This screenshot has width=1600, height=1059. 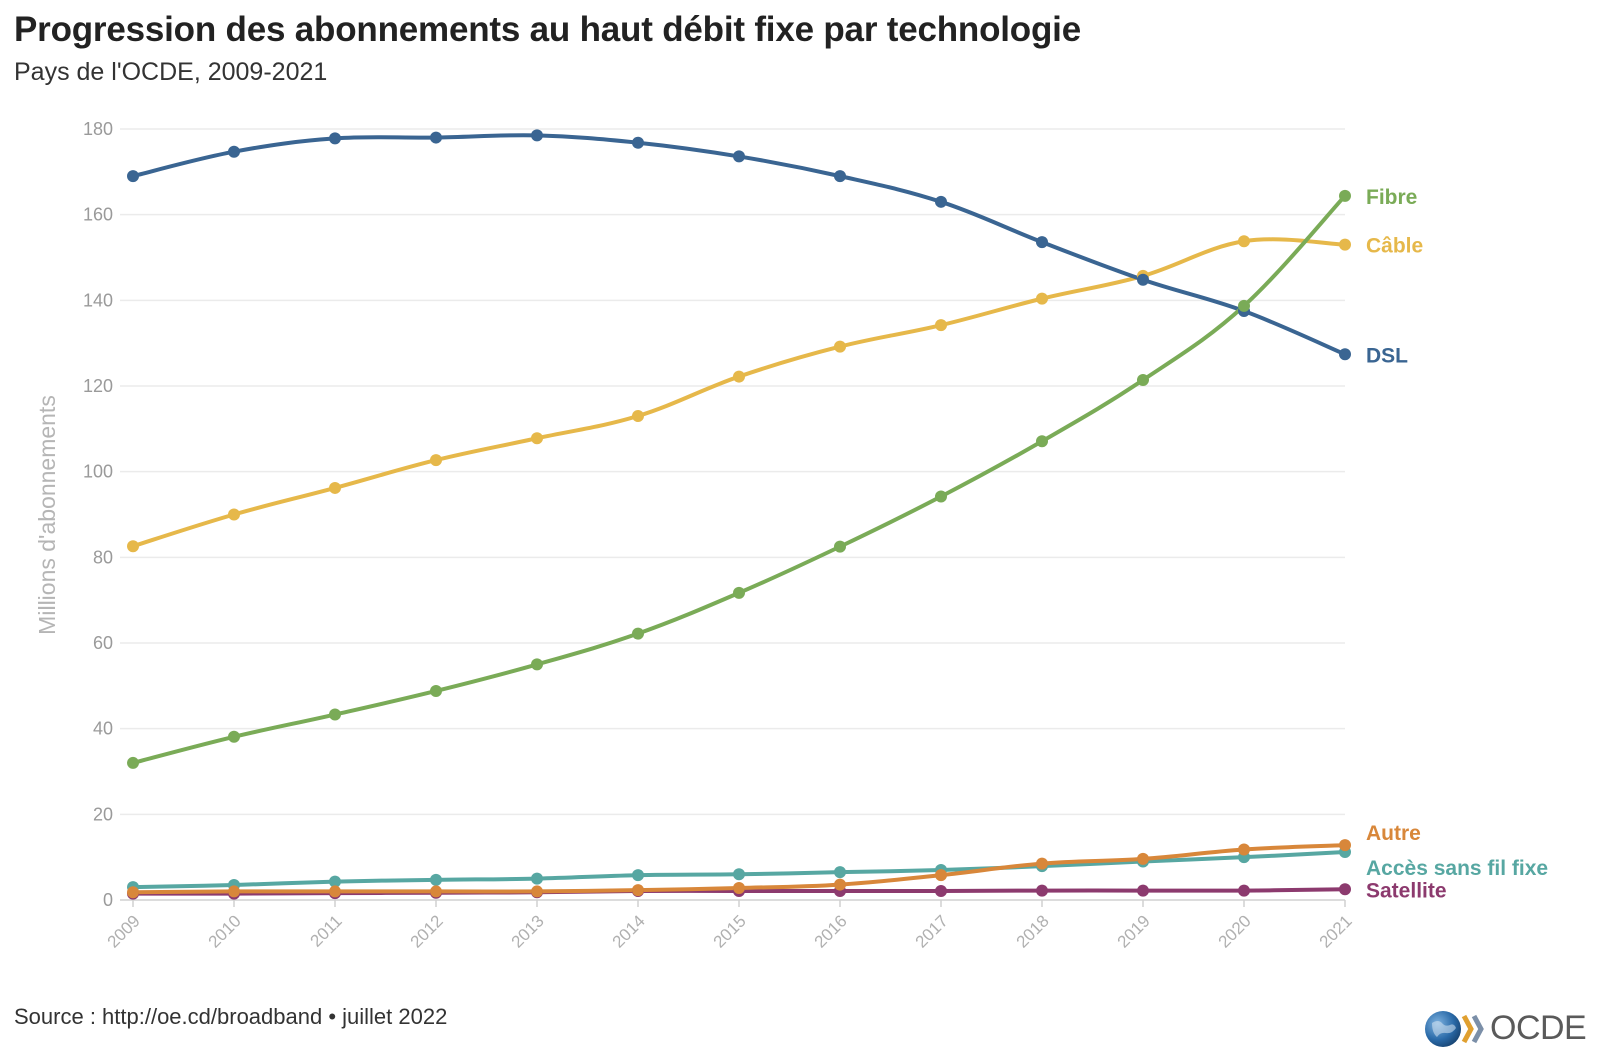 What do you see at coordinates (103, 557) in the screenshot?
I see `y-tick-label: 80` at bounding box center [103, 557].